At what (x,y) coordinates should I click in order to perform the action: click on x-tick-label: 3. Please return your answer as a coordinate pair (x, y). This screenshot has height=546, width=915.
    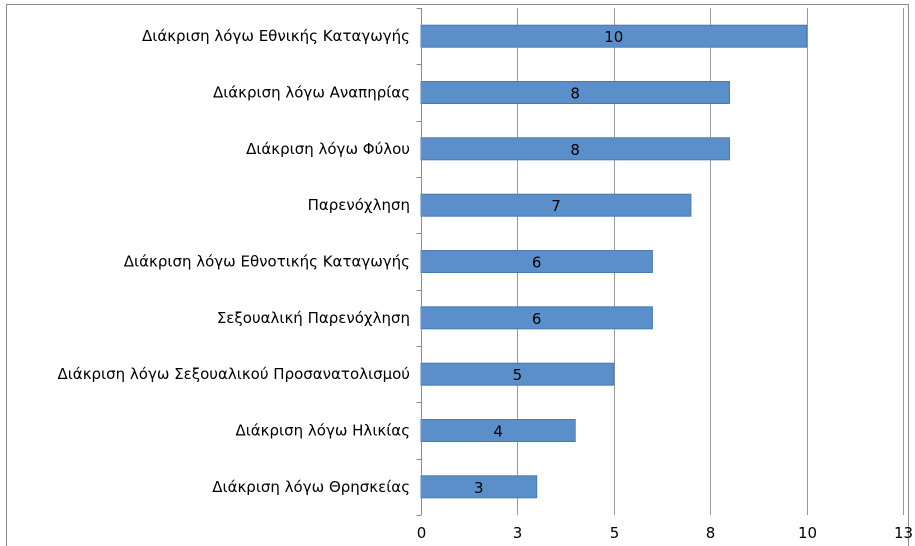
    Looking at the image, I should click on (518, 533).